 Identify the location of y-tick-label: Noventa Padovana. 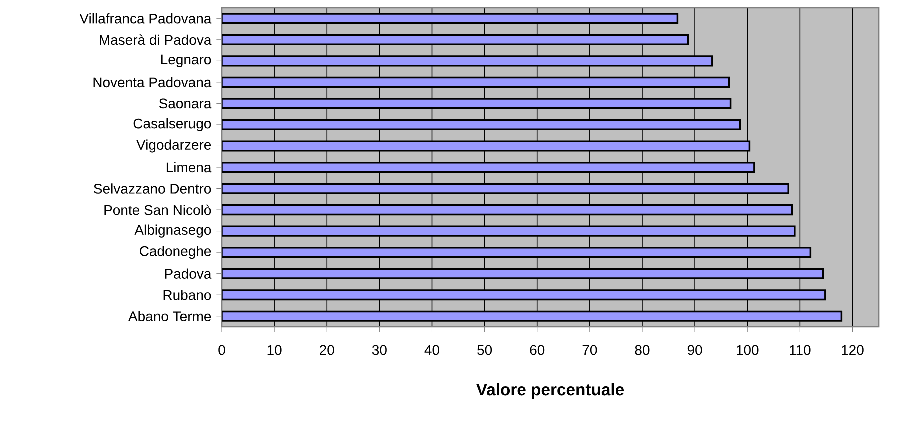
(153, 82).